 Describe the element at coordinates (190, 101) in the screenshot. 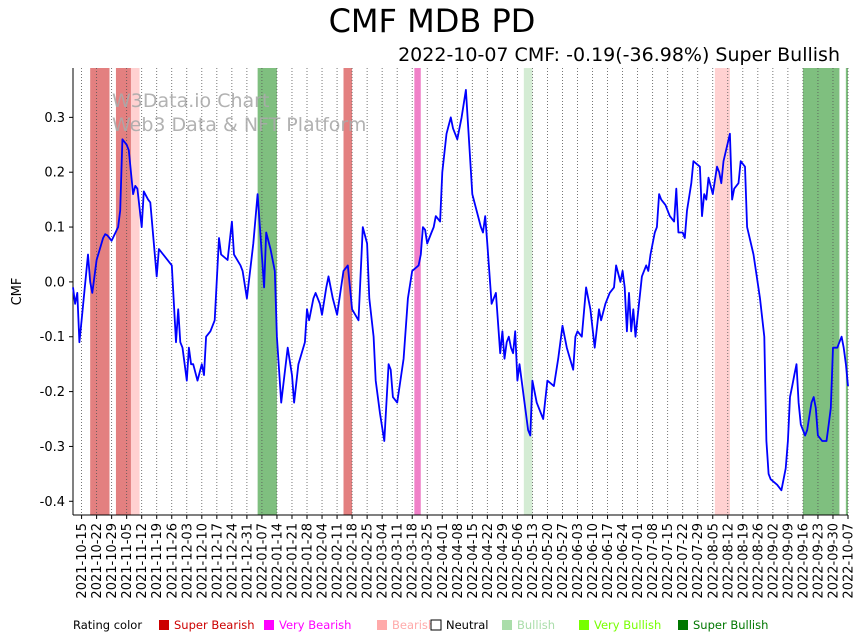

I see `watermark-line-1: W3Data.io Chart` at that location.